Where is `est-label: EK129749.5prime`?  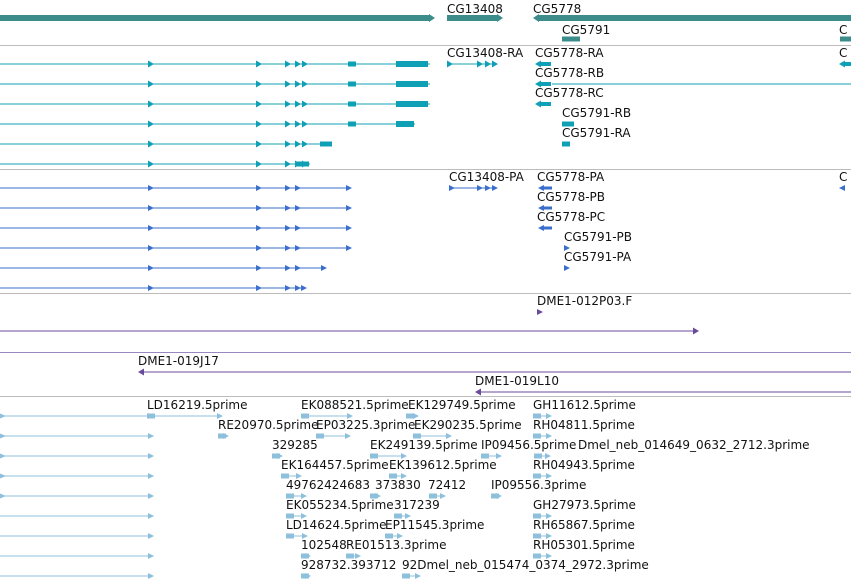 est-label: EK129749.5prime is located at coordinates (462, 405).